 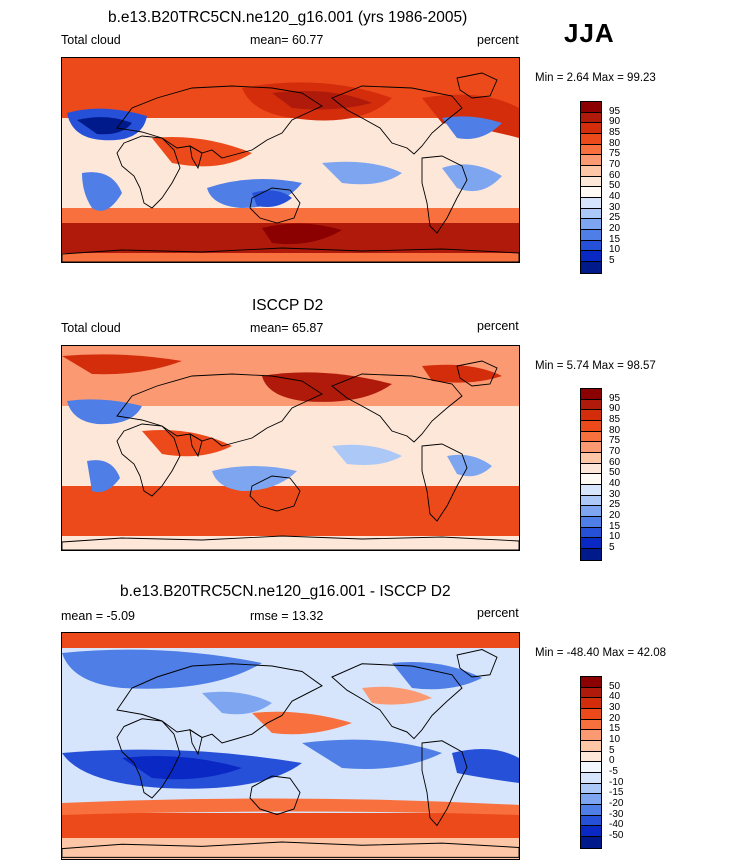 I want to click on colorbar-tick-label: -20, so click(x=616, y=804).